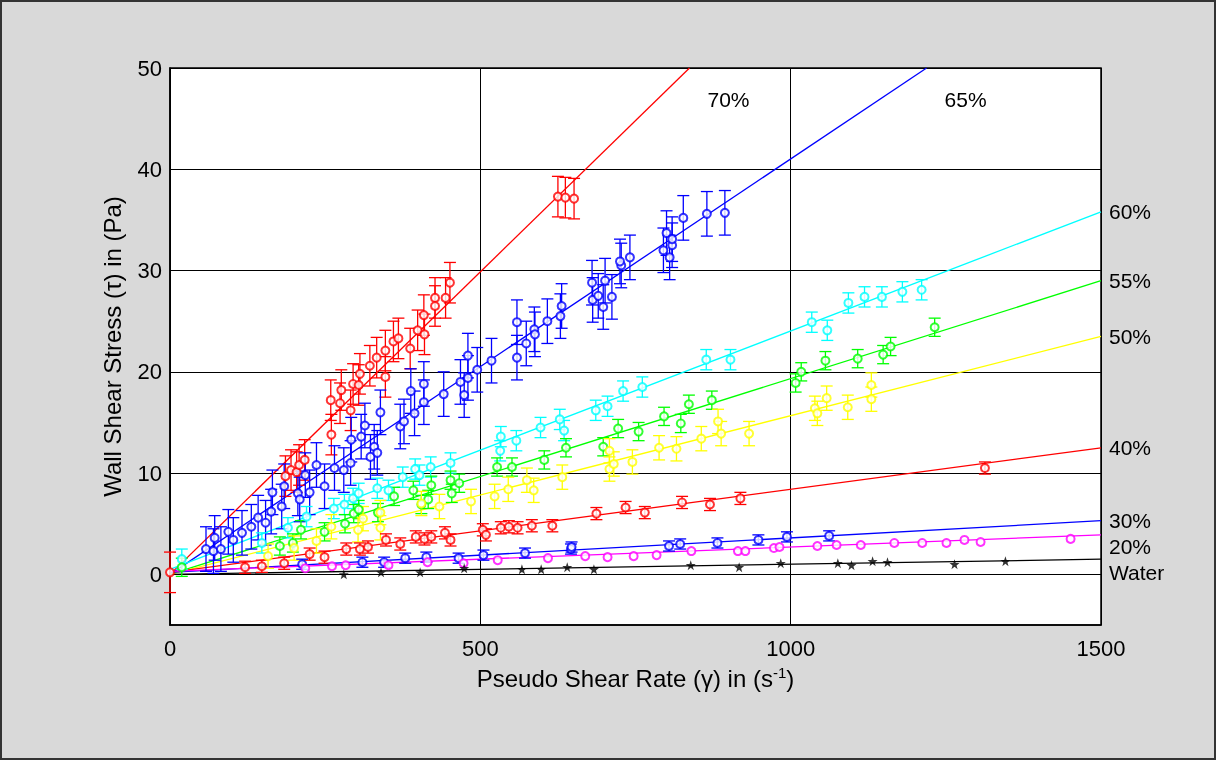 Image resolution: width=1216 pixels, height=760 pixels. What do you see at coordinates (791, 648) in the screenshot?
I see `x-tick-label: 1000` at bounding box center [791, 648].